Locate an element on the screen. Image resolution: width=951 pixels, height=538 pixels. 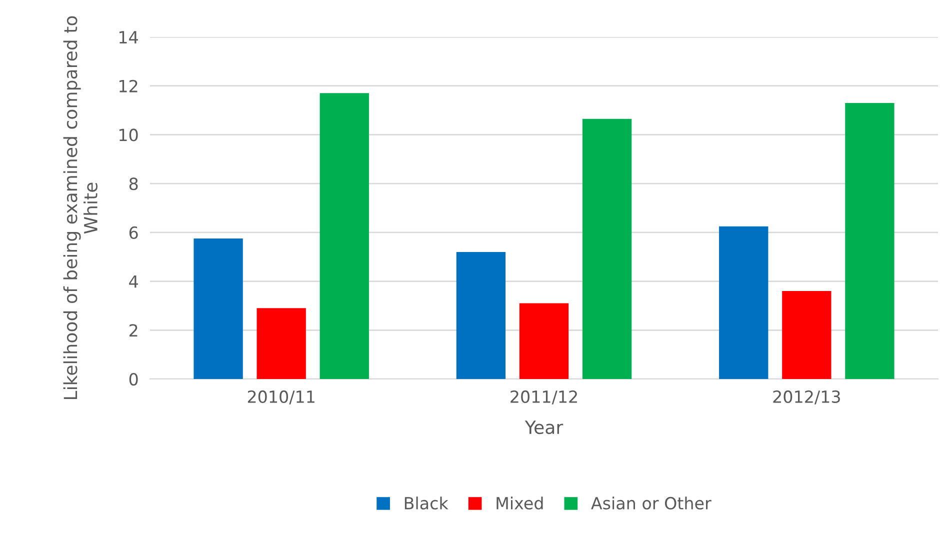
y-tick-label: 4 is located at coordinates (133, 281).